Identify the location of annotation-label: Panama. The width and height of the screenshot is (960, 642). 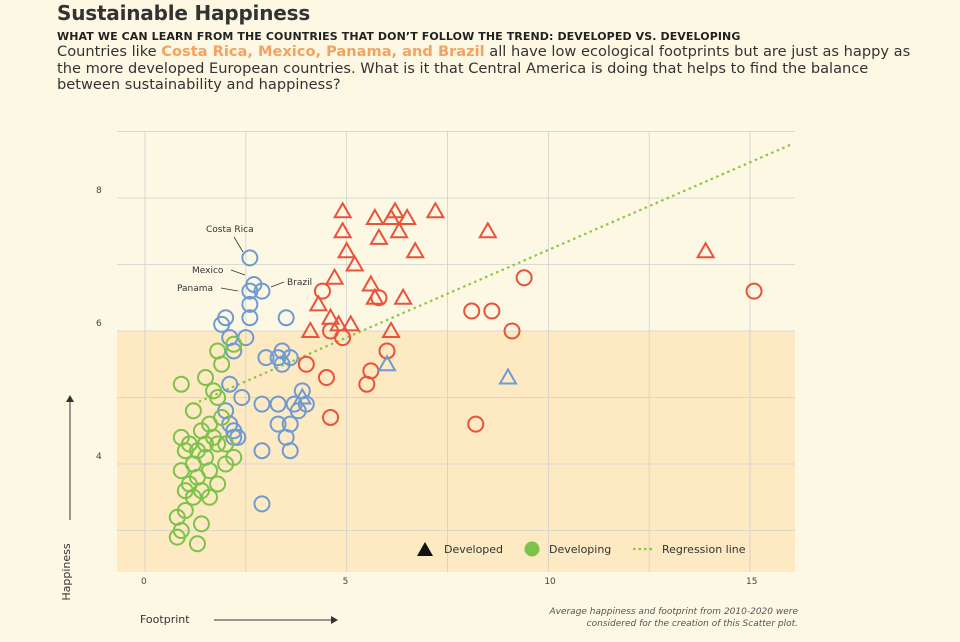
(195, 289).